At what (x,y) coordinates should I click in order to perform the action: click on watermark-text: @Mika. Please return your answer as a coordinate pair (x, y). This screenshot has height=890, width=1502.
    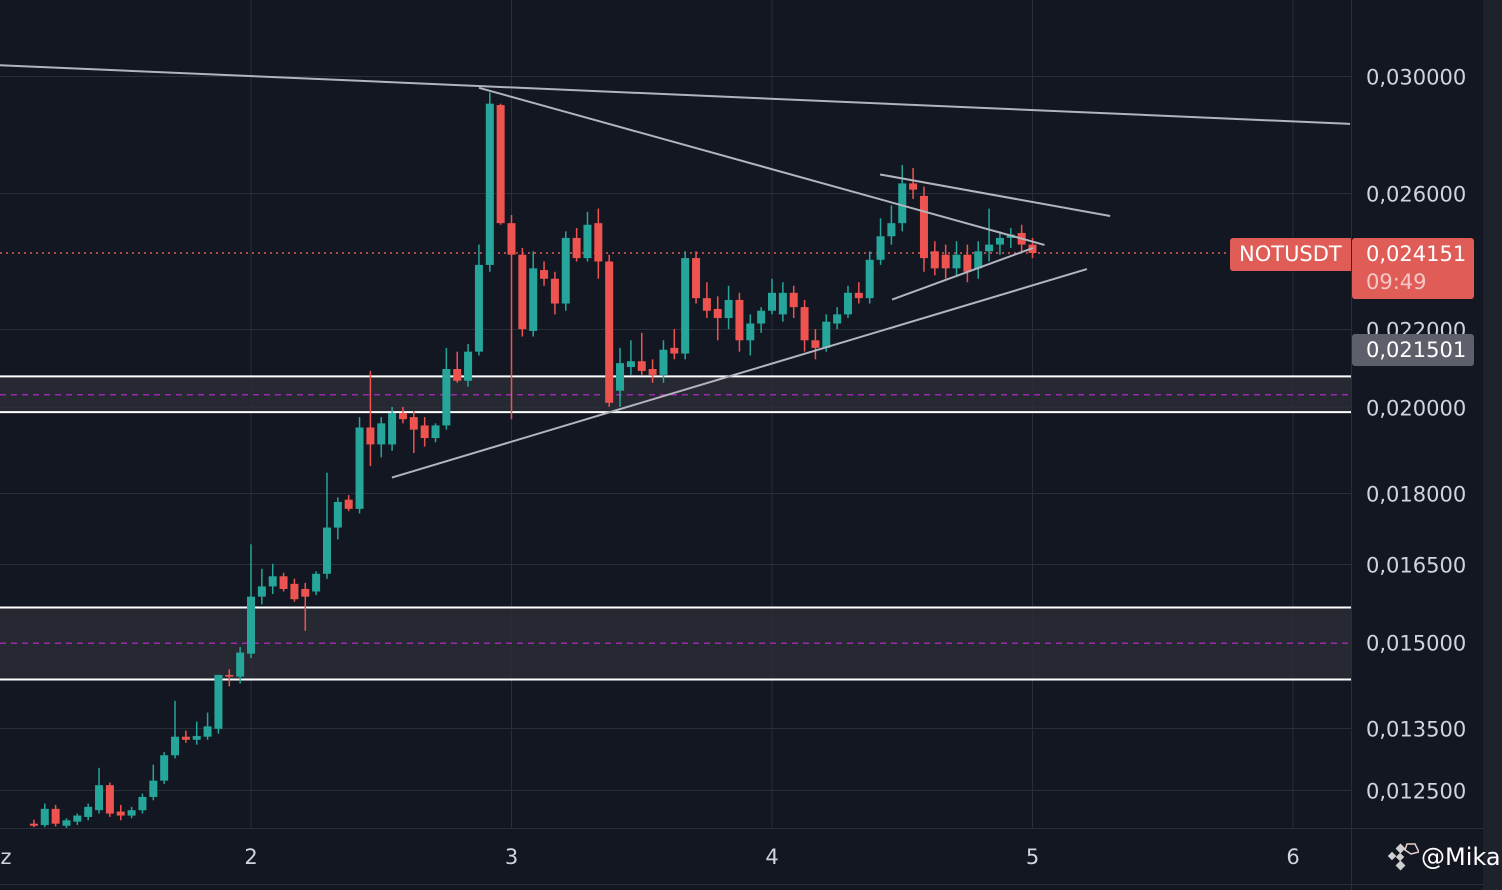
    Looking at the image, I should click on (1461, 857).